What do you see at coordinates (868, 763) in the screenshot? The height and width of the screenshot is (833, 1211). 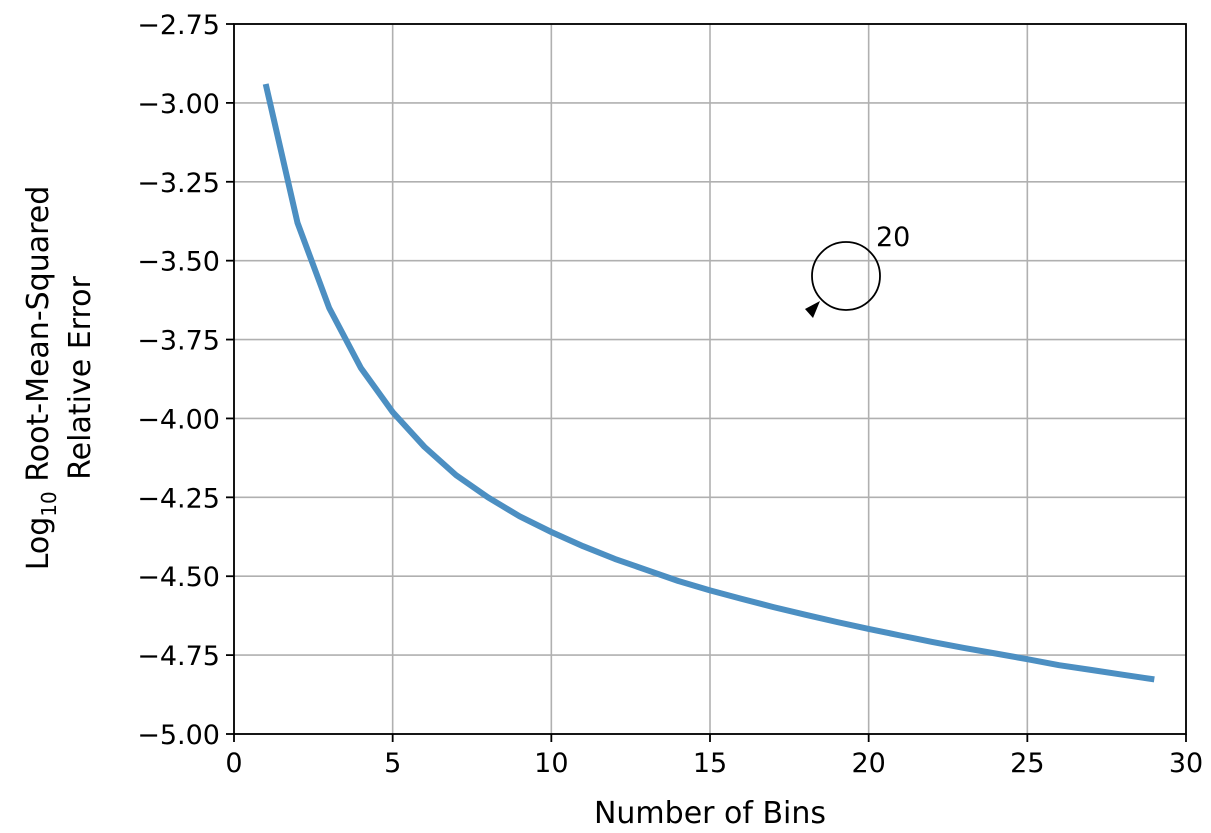 I see `x-tick-label: 20` at bounding box center [868, 763].